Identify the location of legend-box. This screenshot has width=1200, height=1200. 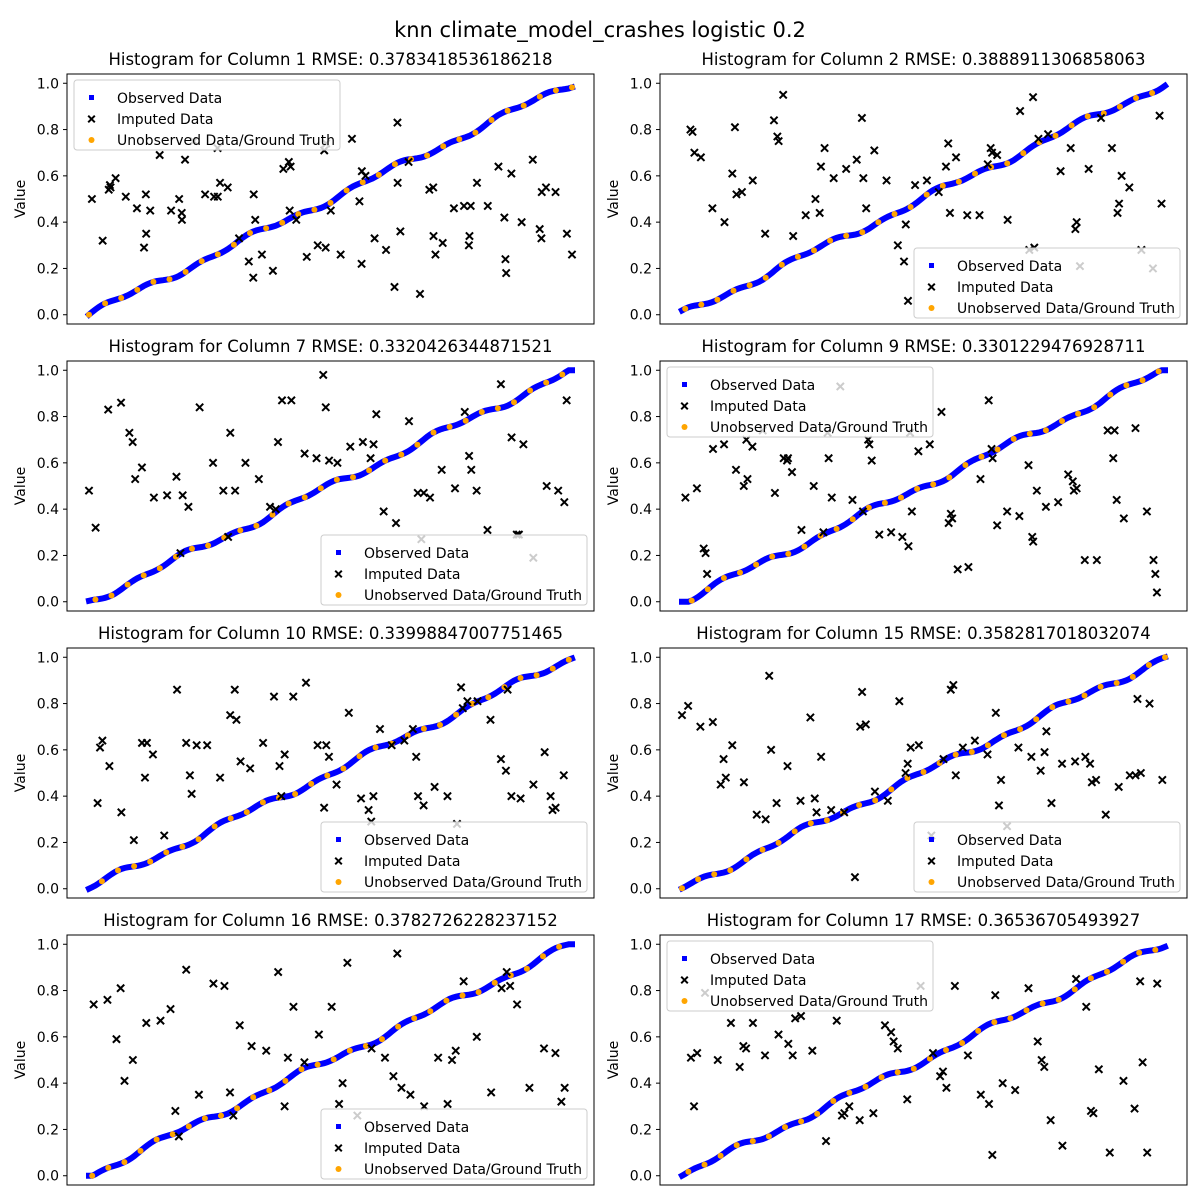
(454, 857).